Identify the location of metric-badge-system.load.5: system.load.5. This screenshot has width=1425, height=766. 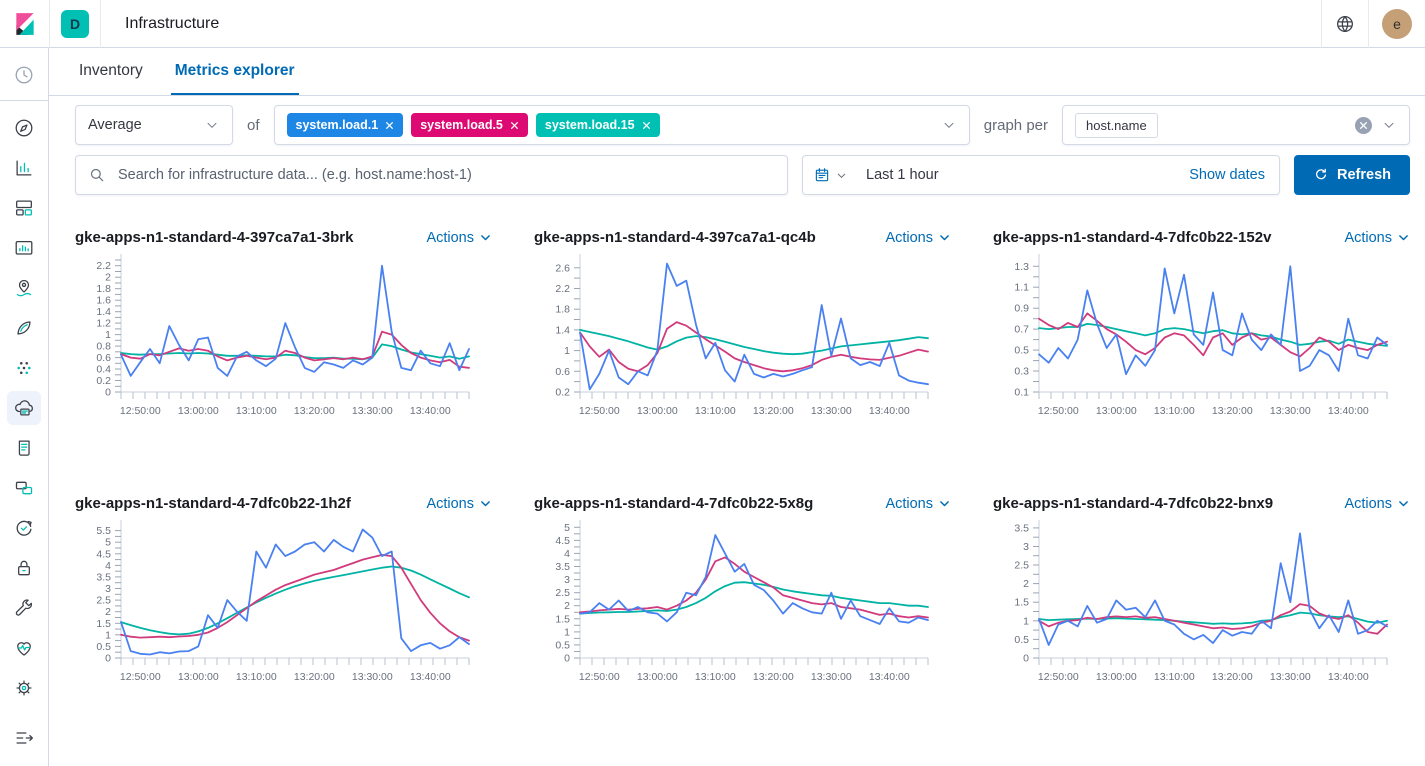
(469, 125).